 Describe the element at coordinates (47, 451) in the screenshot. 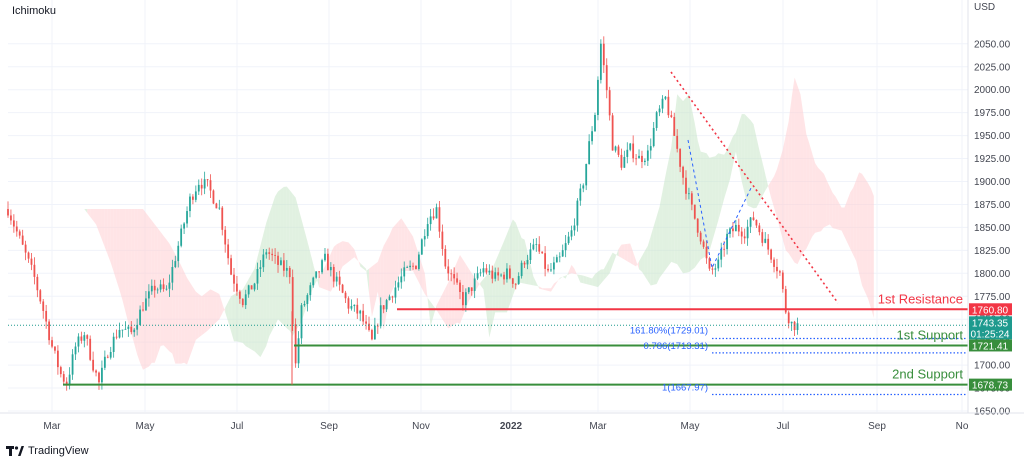

I see `tradingview-logo: TradingView` at that location.